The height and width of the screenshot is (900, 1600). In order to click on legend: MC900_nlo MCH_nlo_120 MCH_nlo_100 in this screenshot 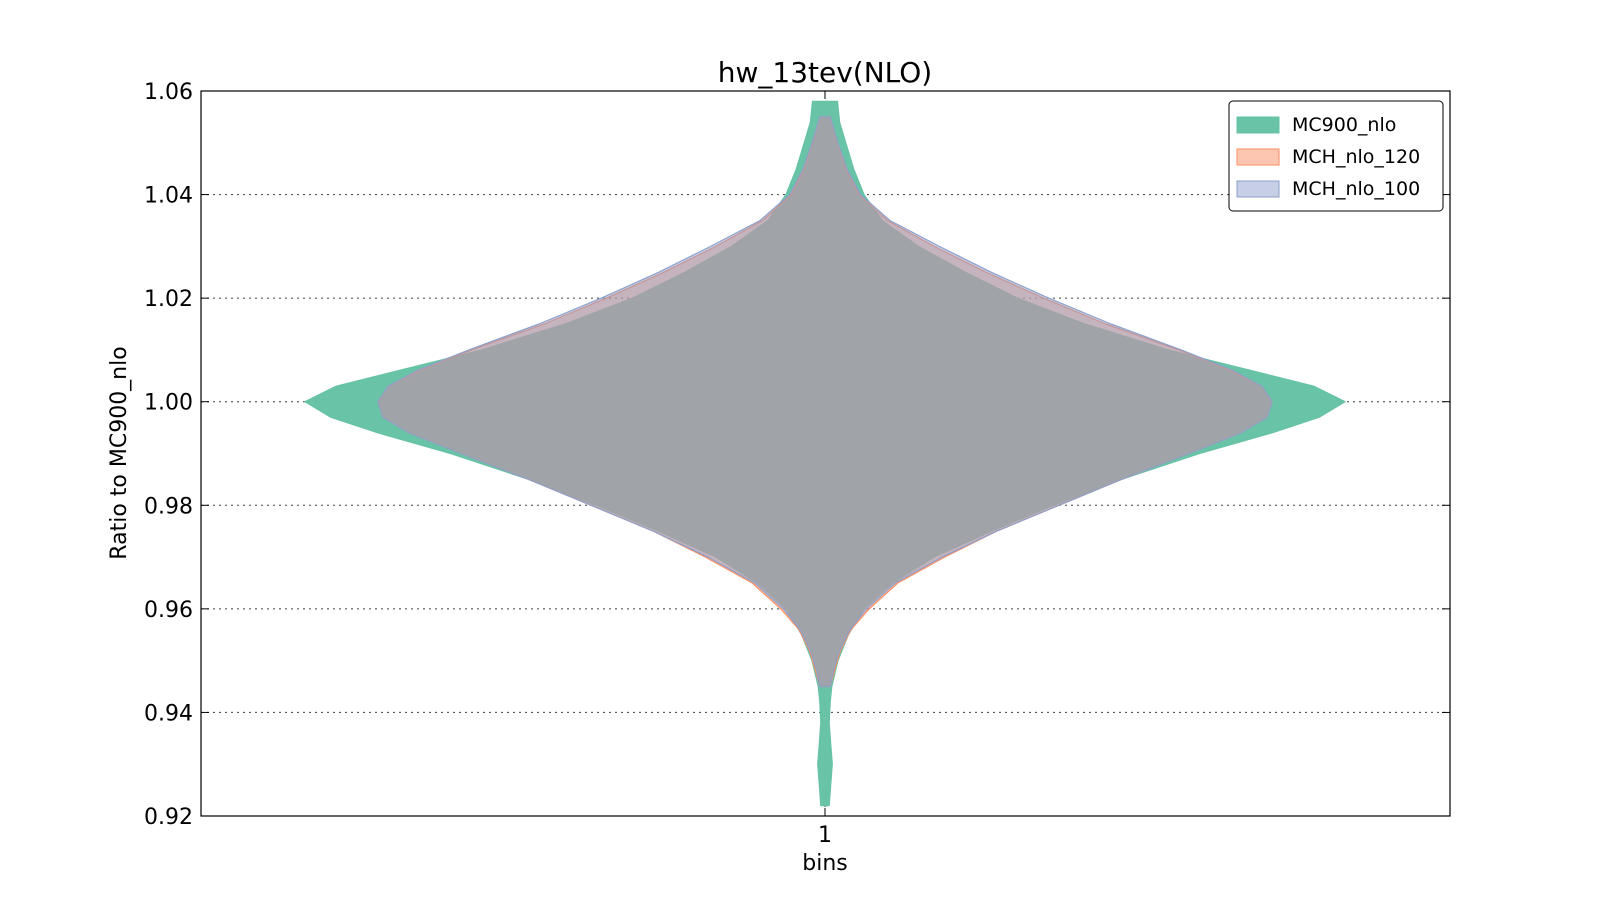, I will do `click(1336, 156)`.